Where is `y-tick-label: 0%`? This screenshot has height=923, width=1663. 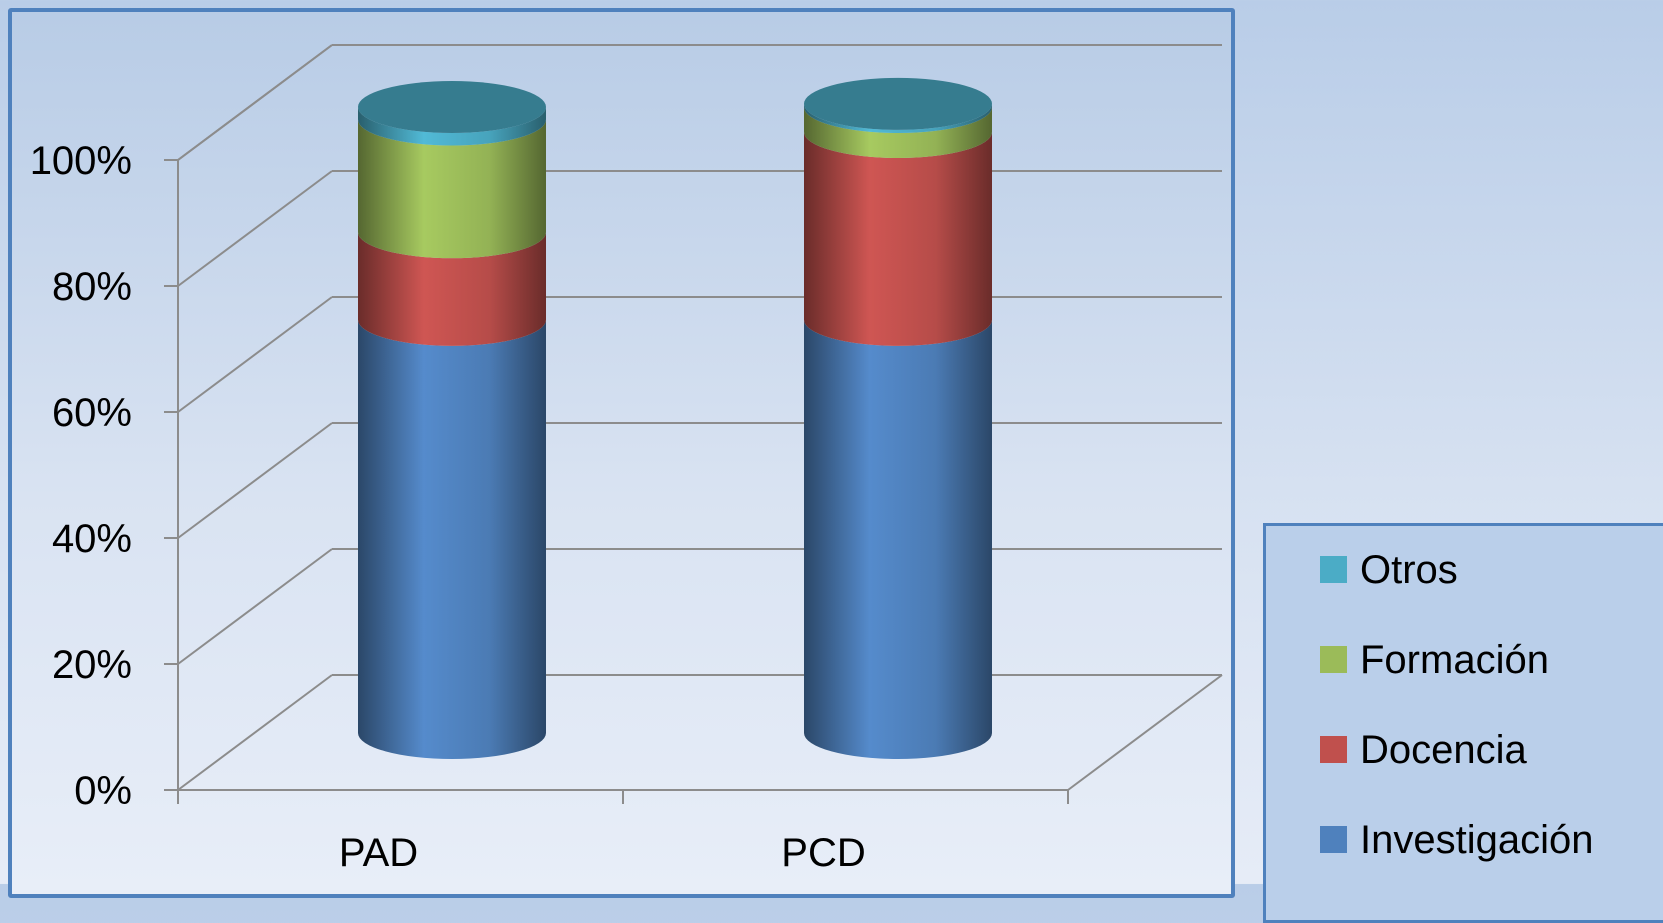
y-tick-label: 0% is located at coordinates (103, 791).